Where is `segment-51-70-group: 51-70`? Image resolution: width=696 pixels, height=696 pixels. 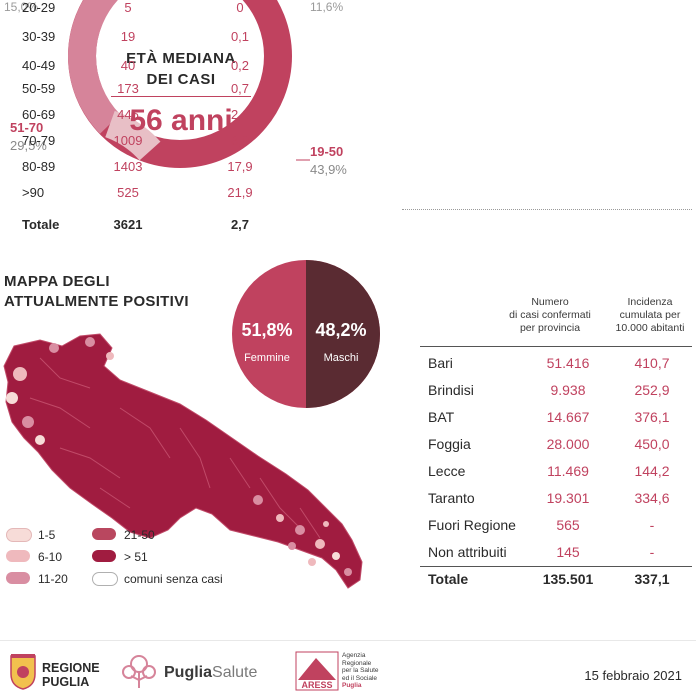 segment-51-70-group: 51-70 is located at coordinates (27, 127).